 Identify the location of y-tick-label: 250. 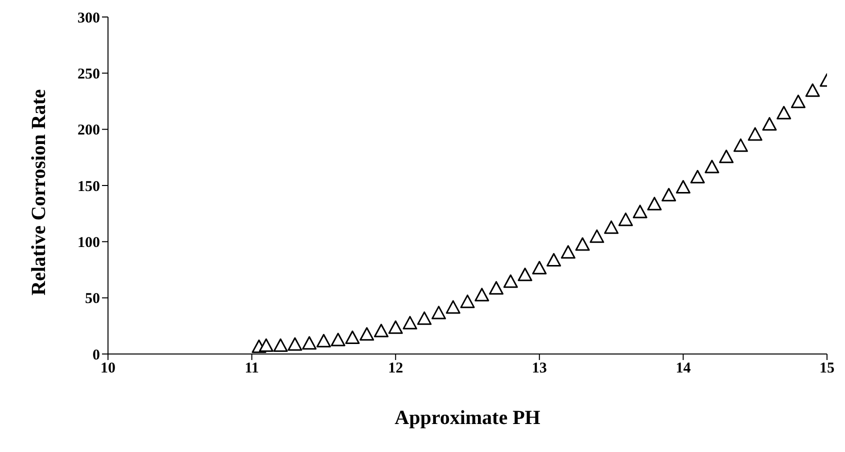
(89, 74).